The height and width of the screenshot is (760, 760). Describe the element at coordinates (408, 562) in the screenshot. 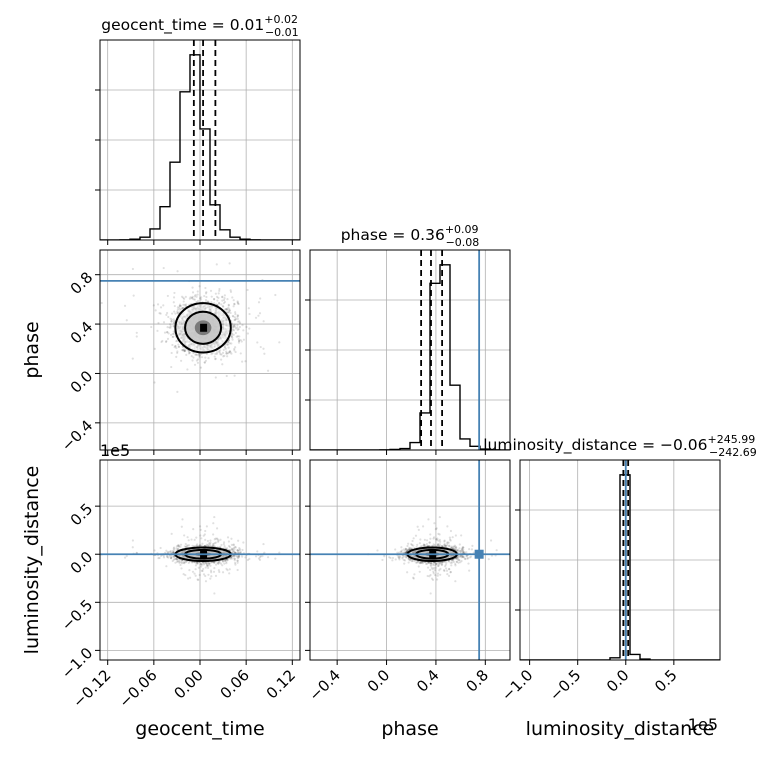

I see `panel-phase-vs-luminosity_distance` at that location.